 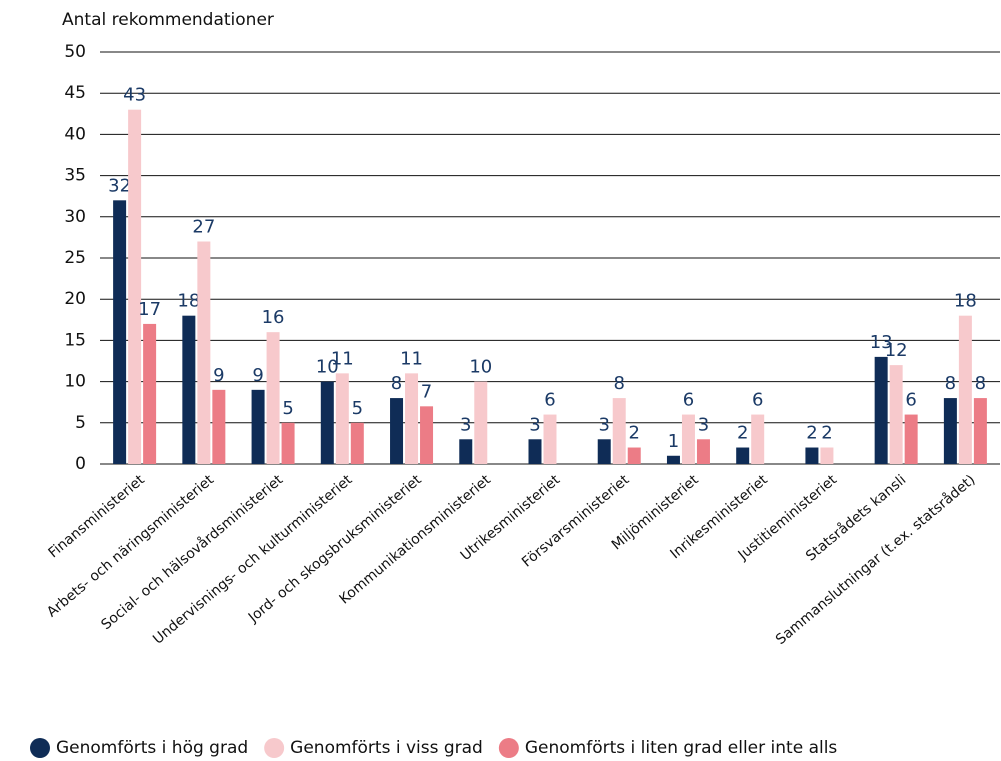 I want to click on data-label: 43, so click(x=134, y=95).